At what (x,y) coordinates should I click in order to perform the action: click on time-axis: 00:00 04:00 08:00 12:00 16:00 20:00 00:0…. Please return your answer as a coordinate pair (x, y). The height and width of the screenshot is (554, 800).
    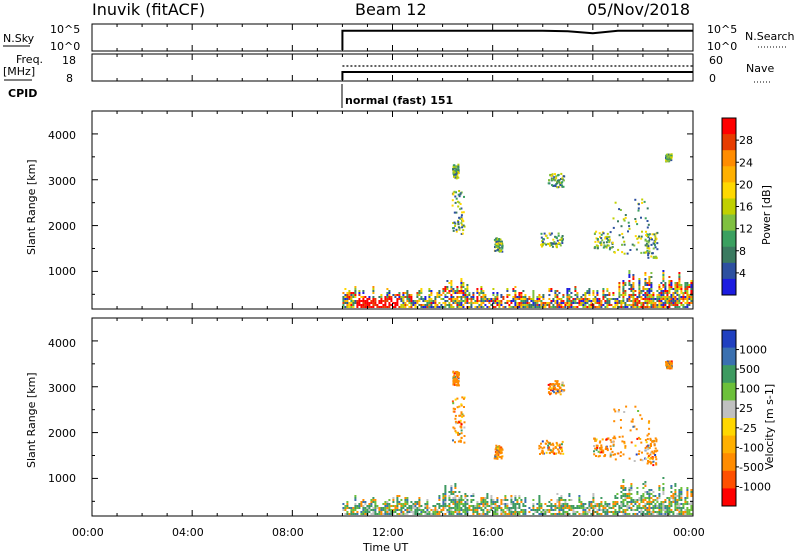
    Looking at the image, I should click on (388, 540).